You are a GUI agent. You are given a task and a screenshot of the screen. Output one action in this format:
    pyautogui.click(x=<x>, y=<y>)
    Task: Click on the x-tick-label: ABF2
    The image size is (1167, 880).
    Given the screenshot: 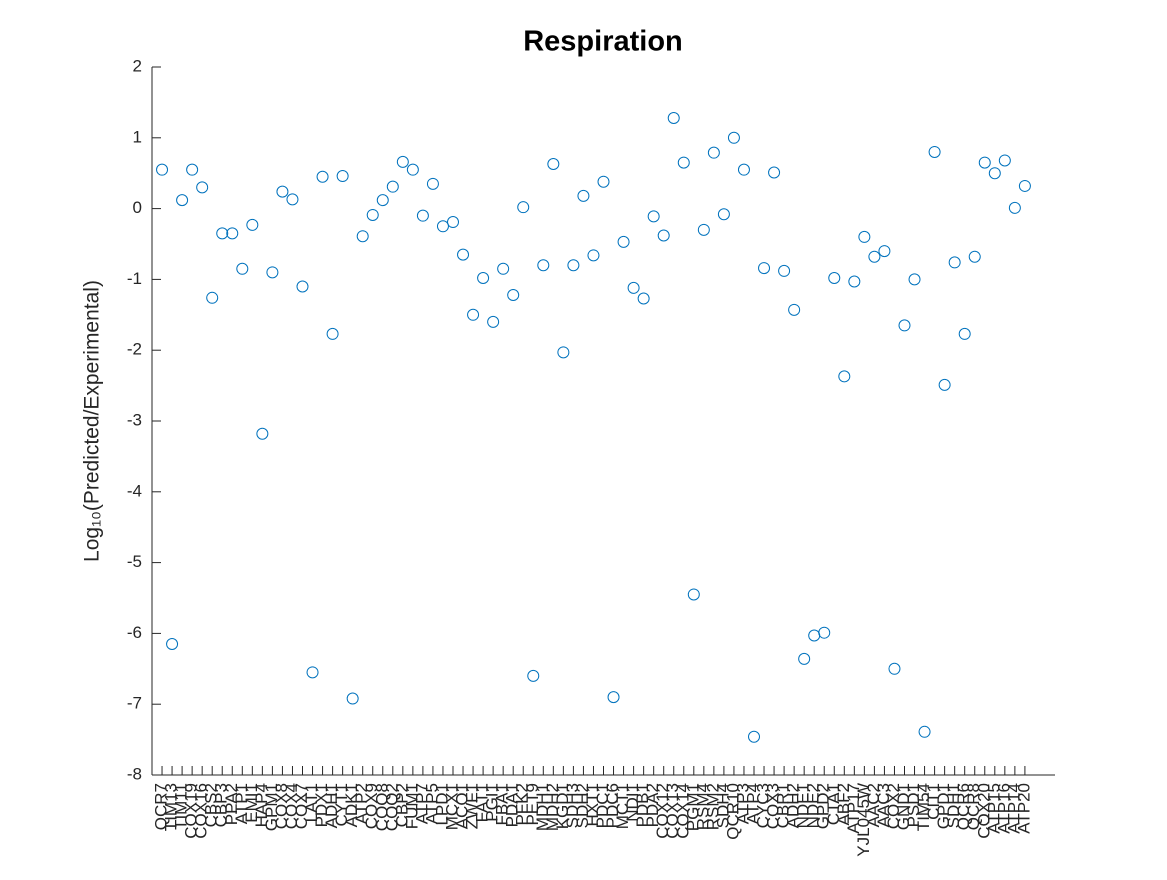 What is the action you would take?
    pyautogui.click(x=843, y=804)
    